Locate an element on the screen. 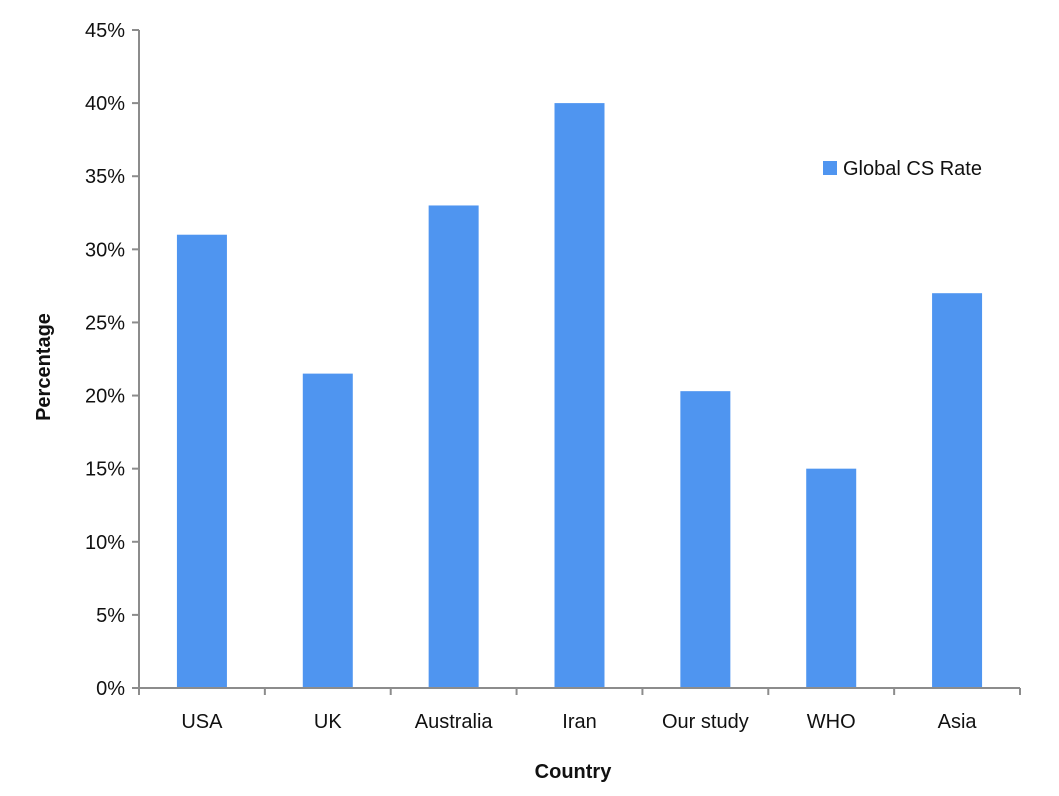 The image size is (1059, 796). y-tick-label: 0% is located at coordinates (110, 689).